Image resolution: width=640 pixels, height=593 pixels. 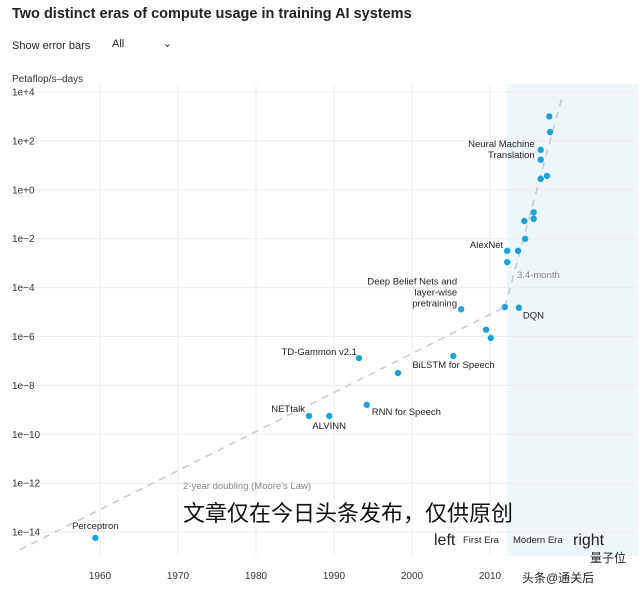 What do you see at coordinates (23, 93) in the screenshot?
I see `y-tick-label: 1e+4` at bounding box center [23, 93].